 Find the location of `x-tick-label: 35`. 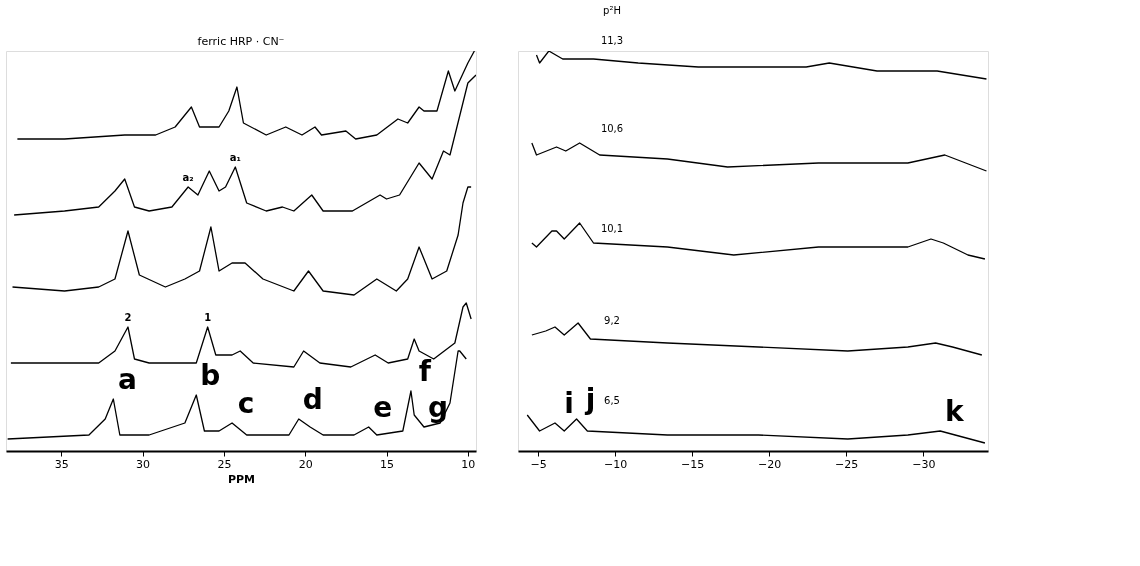

x-tick-label: 35 is located at coordinates (61, 464).